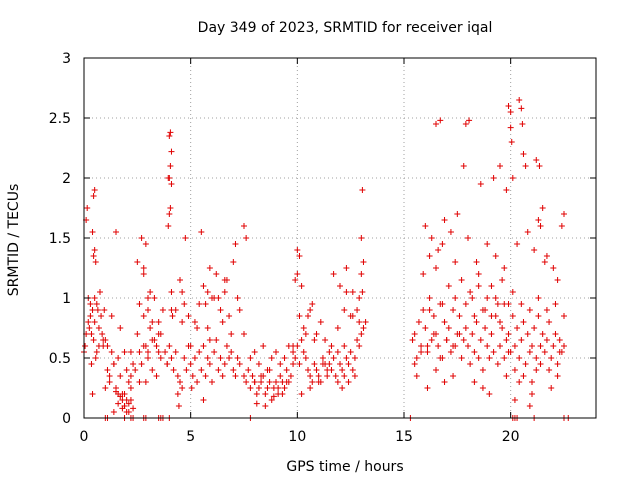 This screenshot has width=640, height=480. Describe the element at coordinates (60, 239) in the screenshot. I see `y-tick-label: 1.5` at that location.